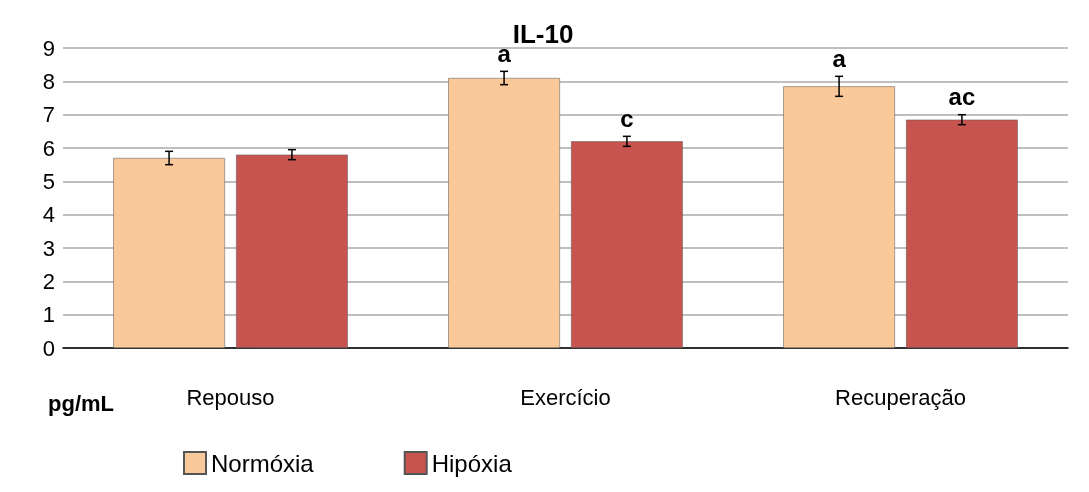  I want to click on x-tick-label: Recuperação, so click(900, 397).